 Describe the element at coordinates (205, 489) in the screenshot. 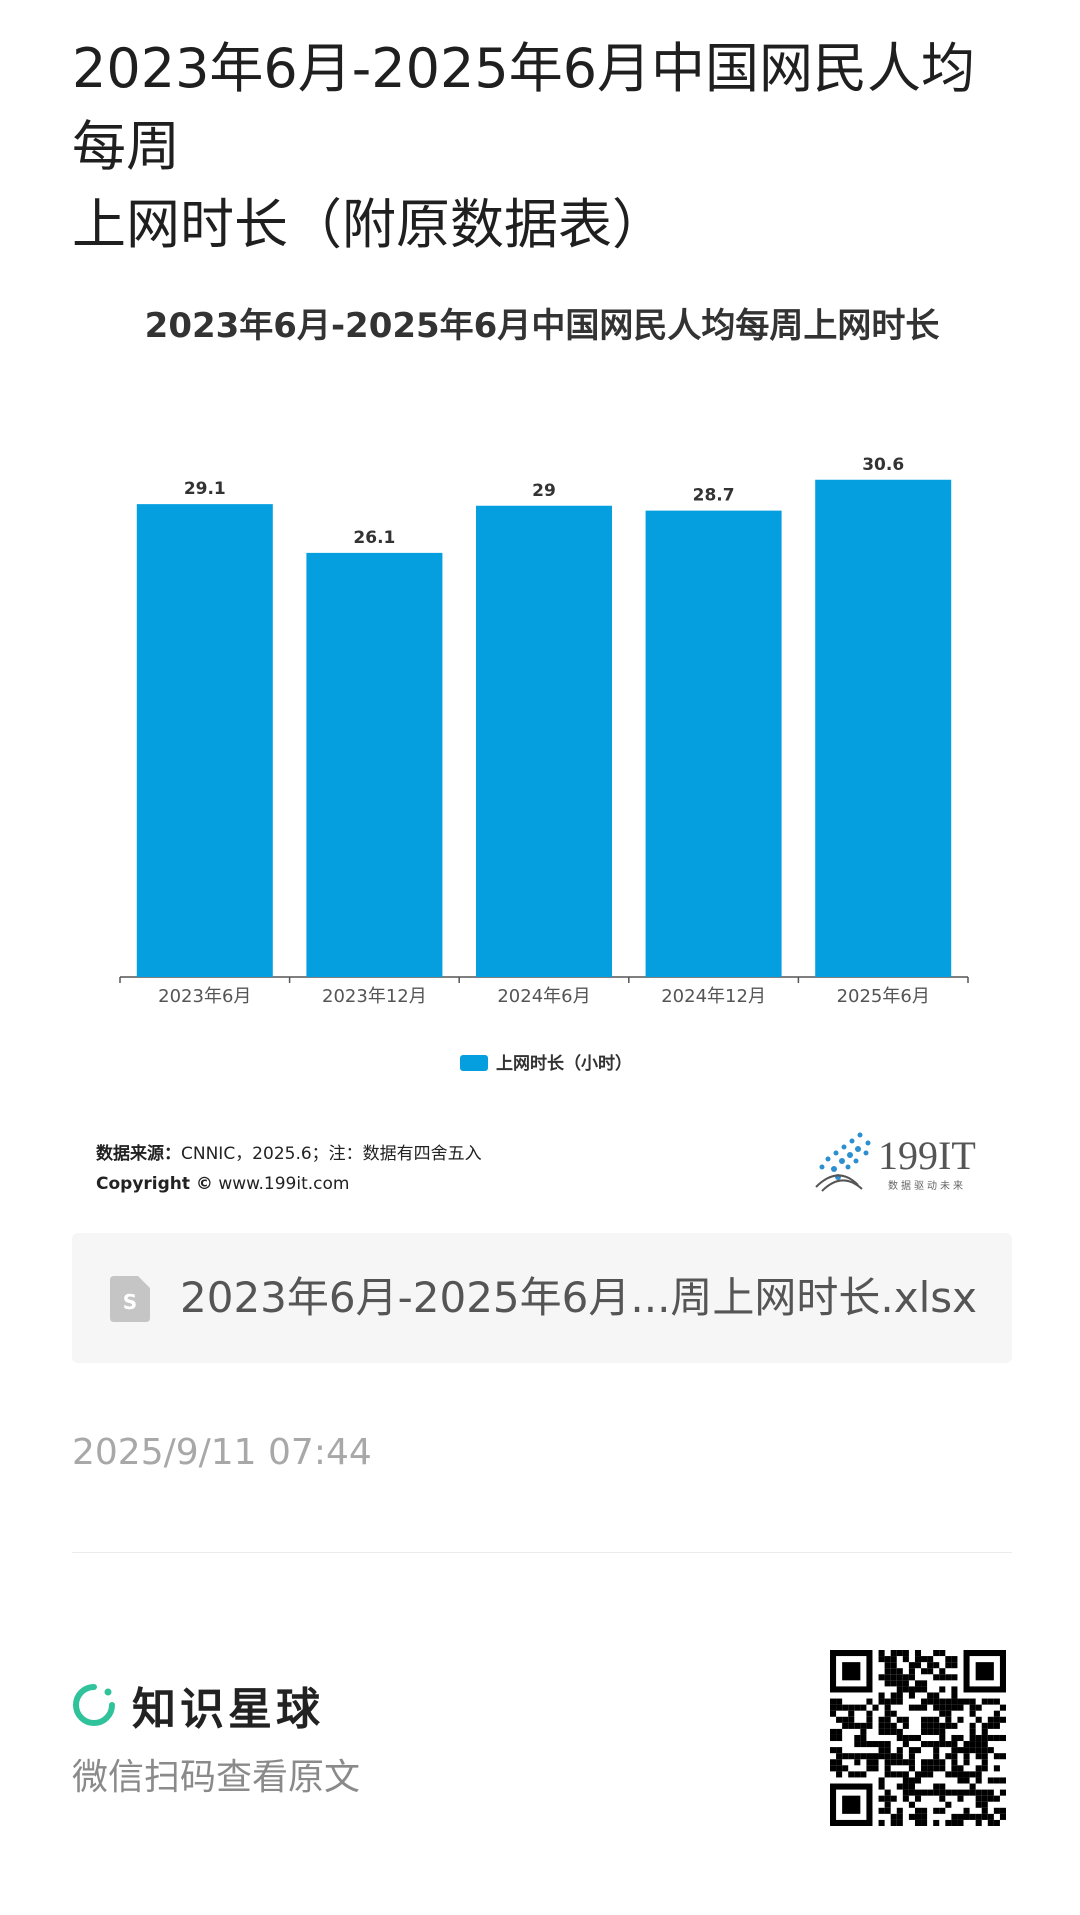

I see `bar-value-label: 29.1` at that location.